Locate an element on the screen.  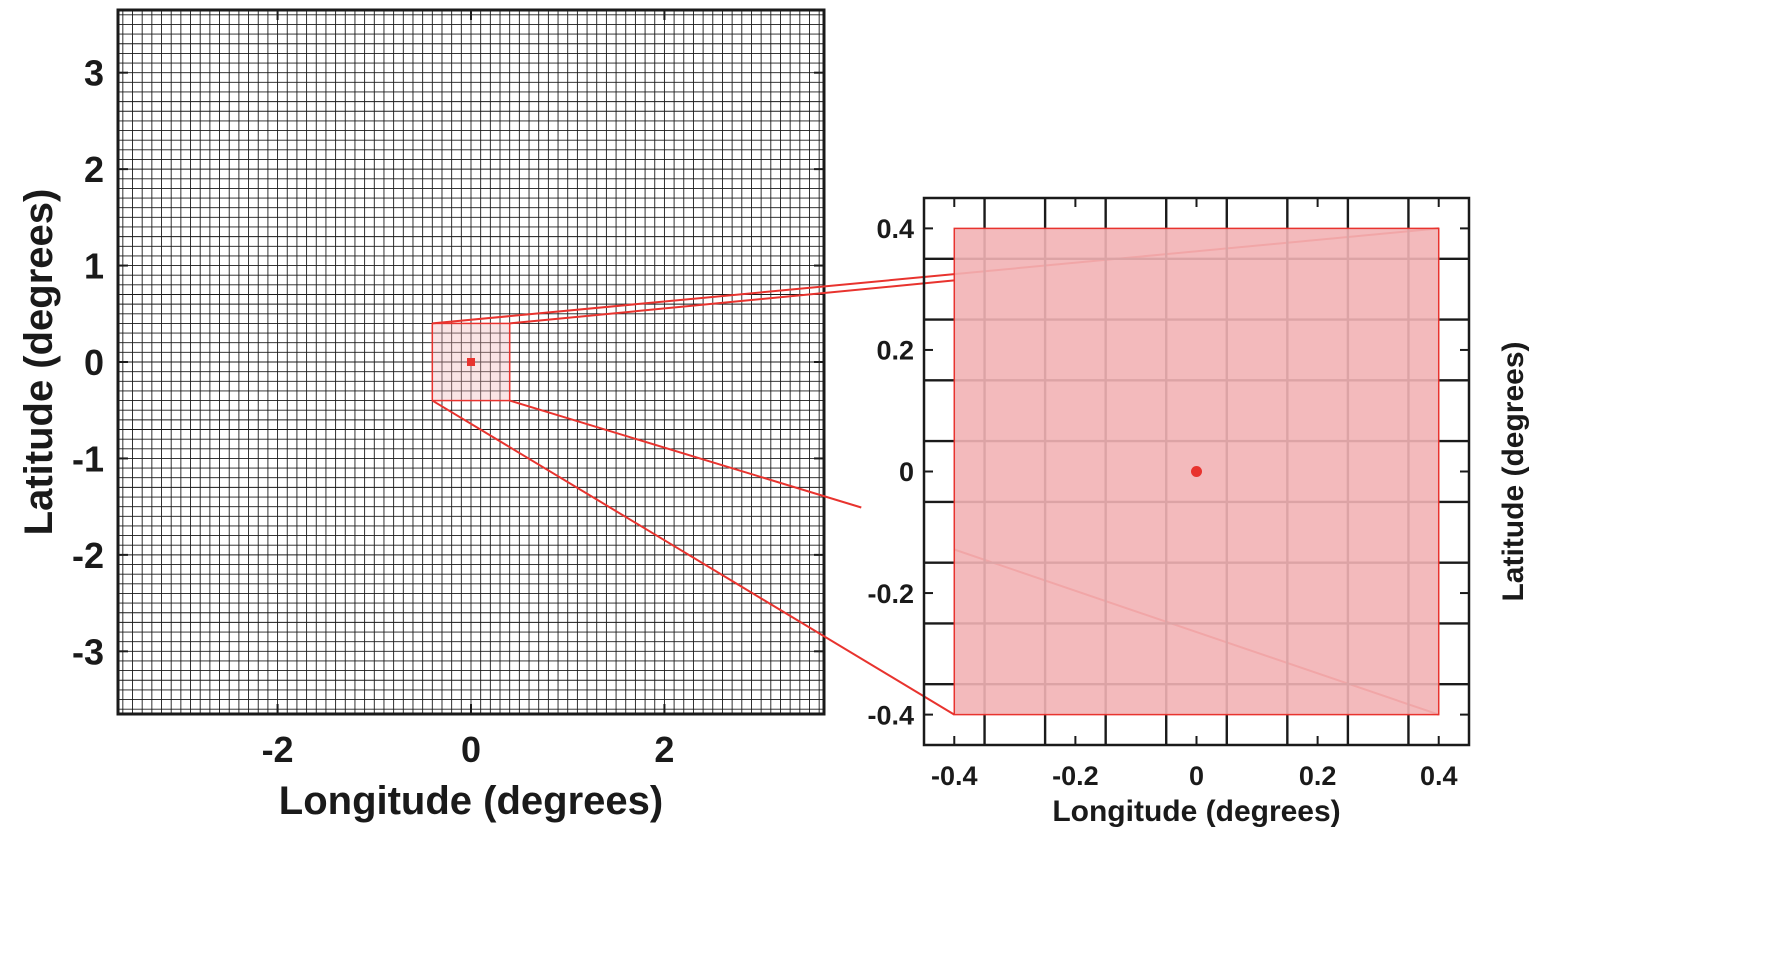
x-tick-label-2: 2 is located at coordinates (664, 749).